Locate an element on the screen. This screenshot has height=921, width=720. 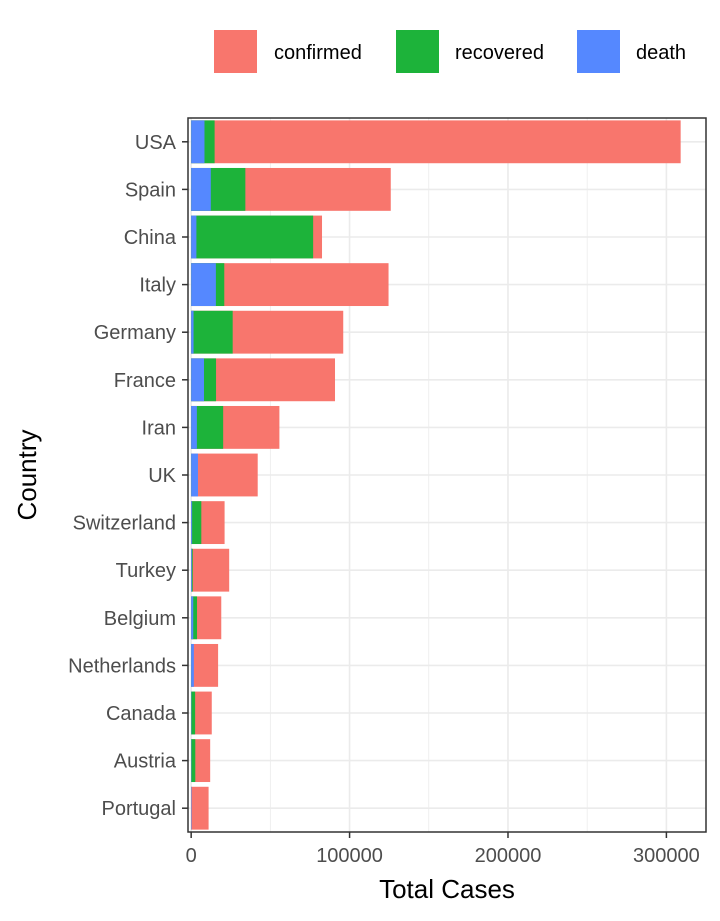
y-tick-label: Germany is located at coordinates (135, 333).